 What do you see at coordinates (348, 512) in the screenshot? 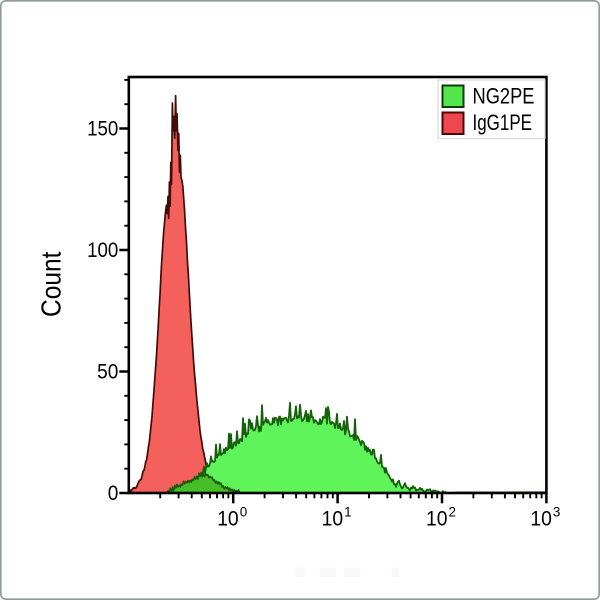
I see `svg-text: 1` at bounding box center [348, 512].